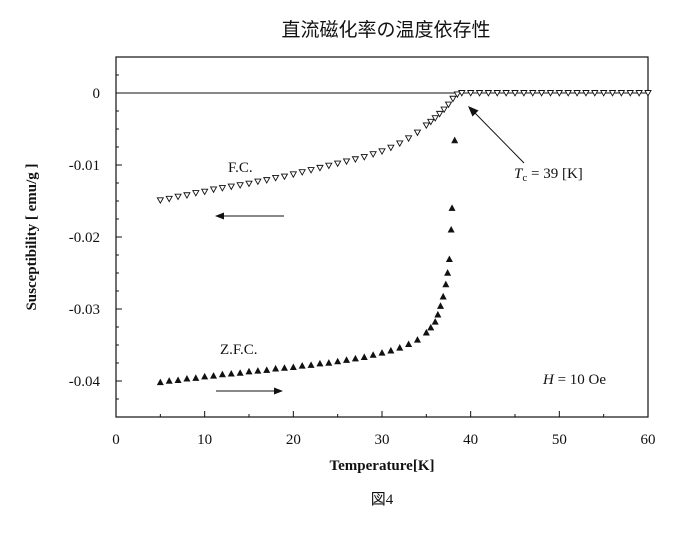 The image size is (678, 540). Describe the element at coordinates (496, 135) in the screenshot. I see `tc-pointer-arrow` at that location.